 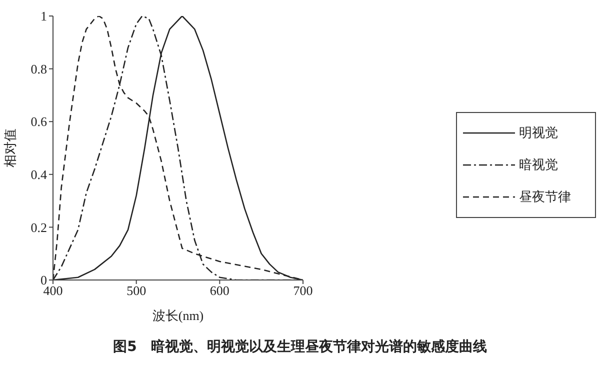 I want to click on x-tick-label: 500, so click(x=136, y=290).